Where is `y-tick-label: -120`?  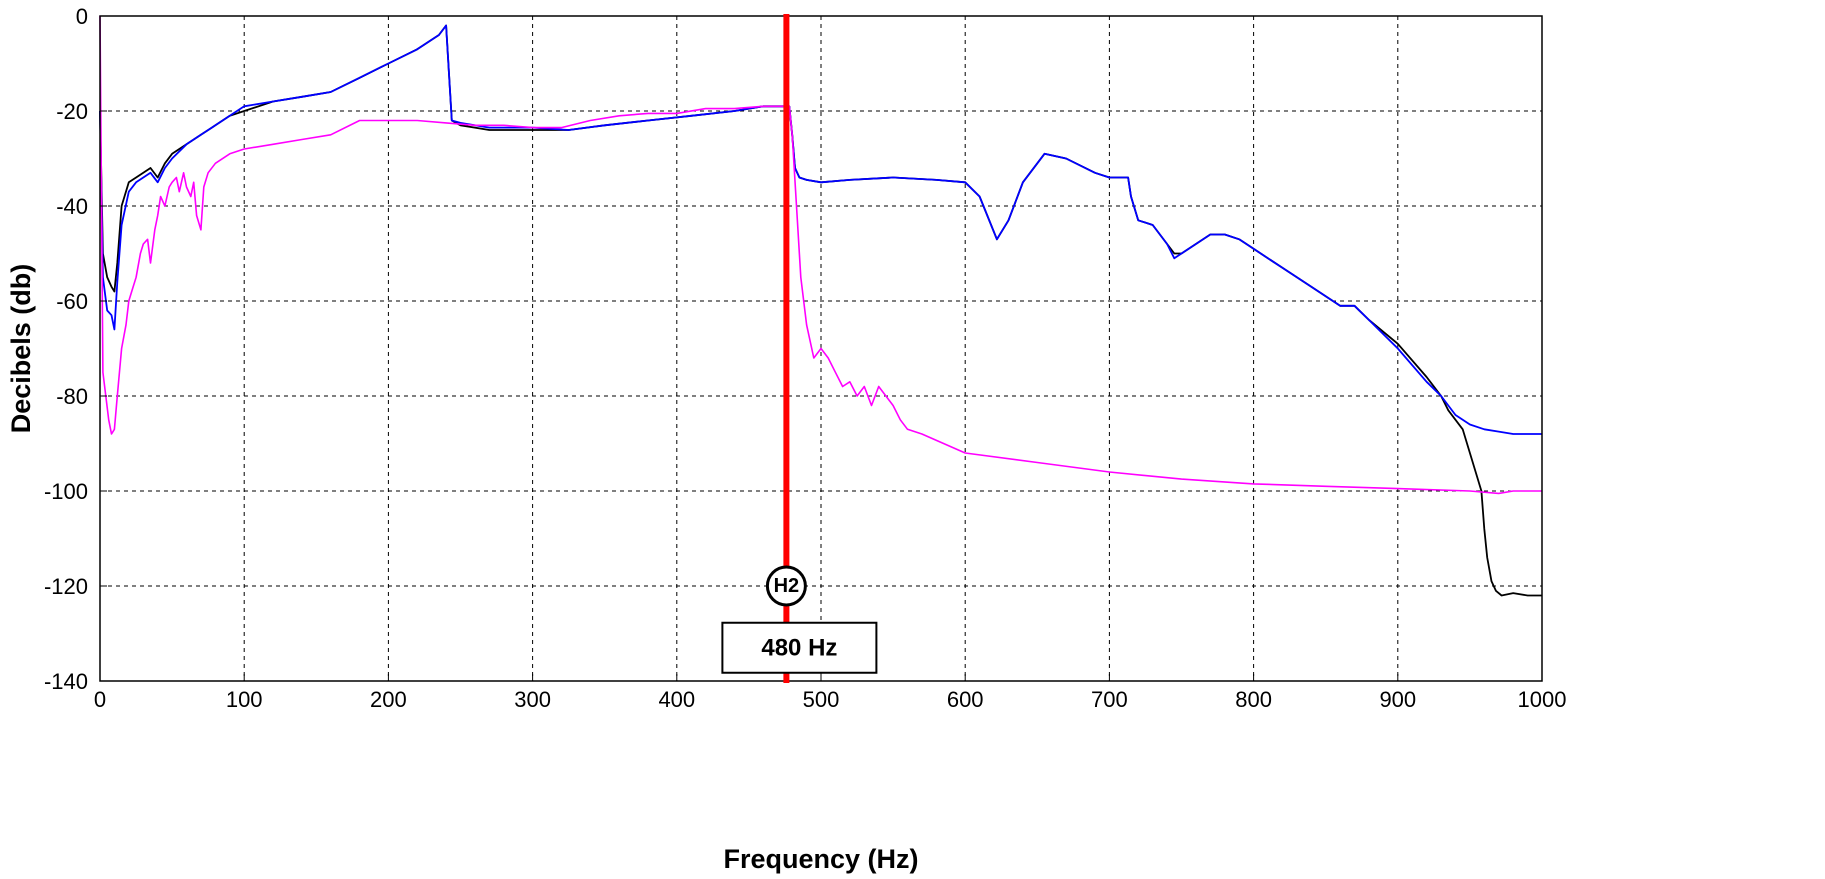
y-tick-label: -120 is located at coordinates (66, 586).